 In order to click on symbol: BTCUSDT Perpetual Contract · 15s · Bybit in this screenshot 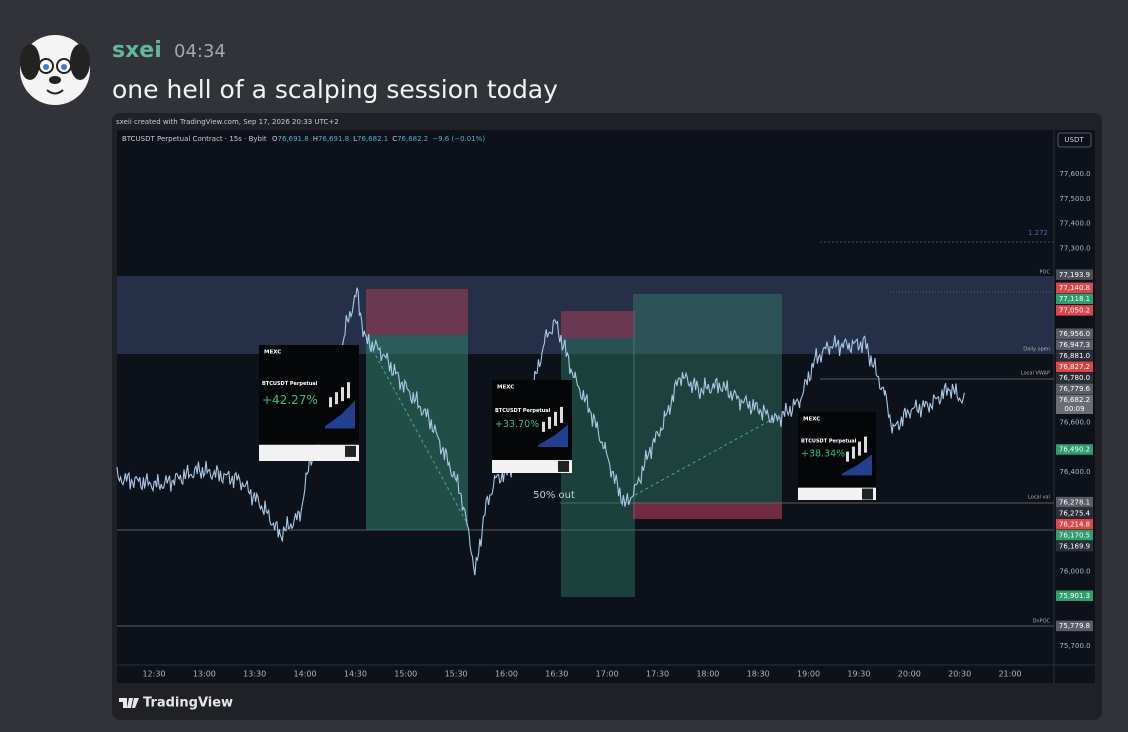, I will do `click(194, 139)`.